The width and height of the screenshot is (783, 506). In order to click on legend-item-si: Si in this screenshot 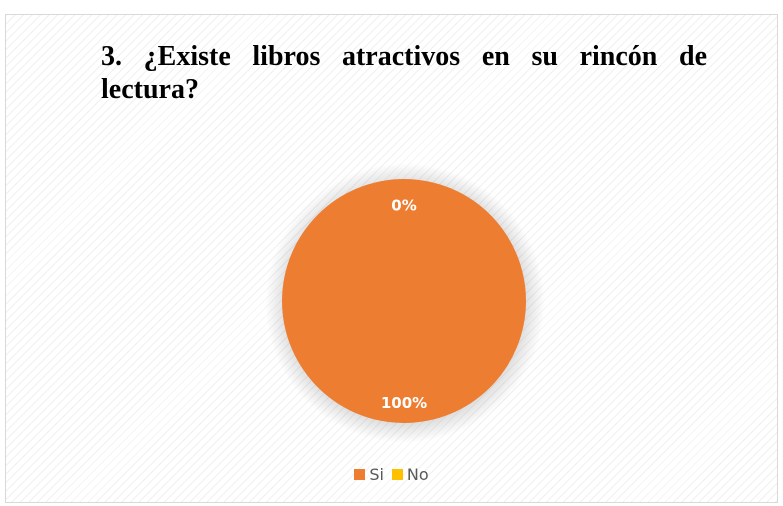, I will do `click(369, 474)`.